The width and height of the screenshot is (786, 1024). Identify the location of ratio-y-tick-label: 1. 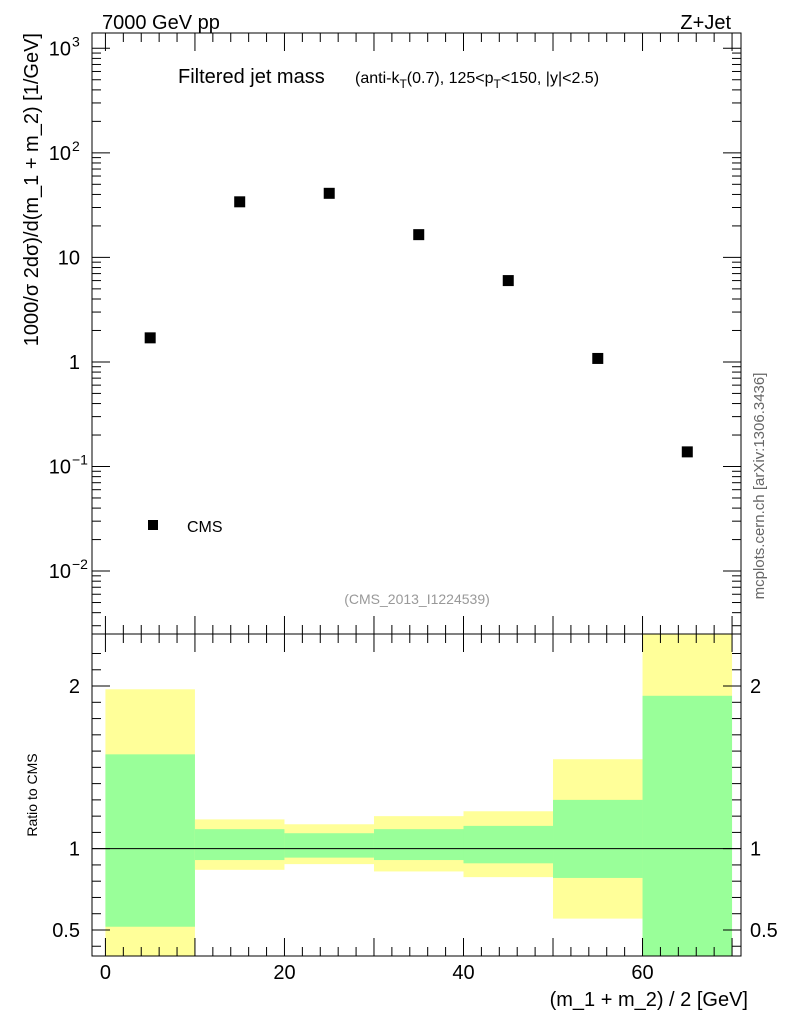
(74, 850).